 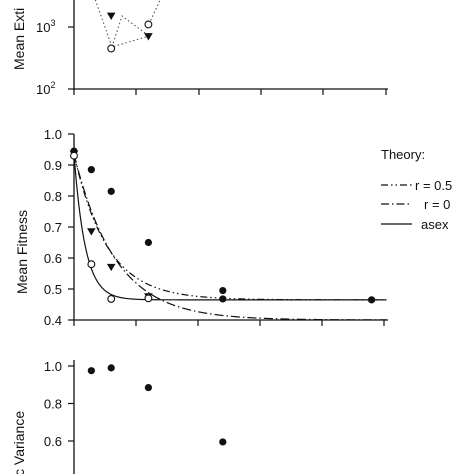 I want to click on bot-y-tick-label-3: 1.0, so click(x=53, y=366).